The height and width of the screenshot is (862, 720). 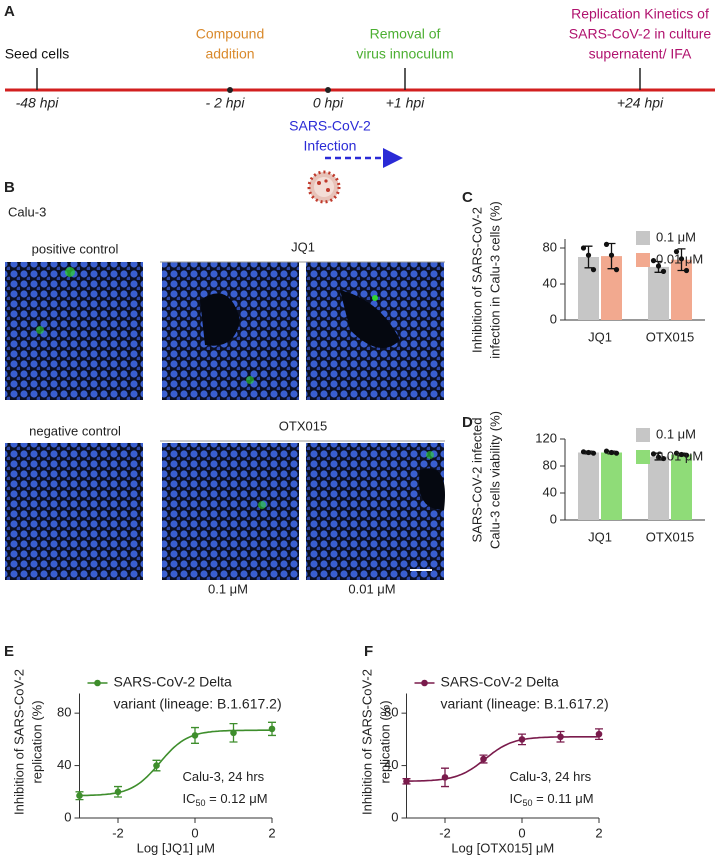 I want to click on annotation-part: Calu-3, 24 hrs, so click(x=224, y=776).